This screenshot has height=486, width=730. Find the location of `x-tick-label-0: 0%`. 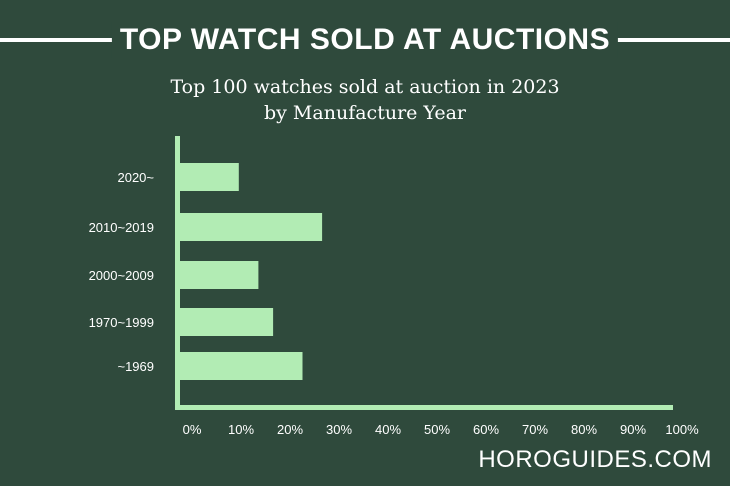

x-tick-label-0: 0% is located at coordinates (192, 429).